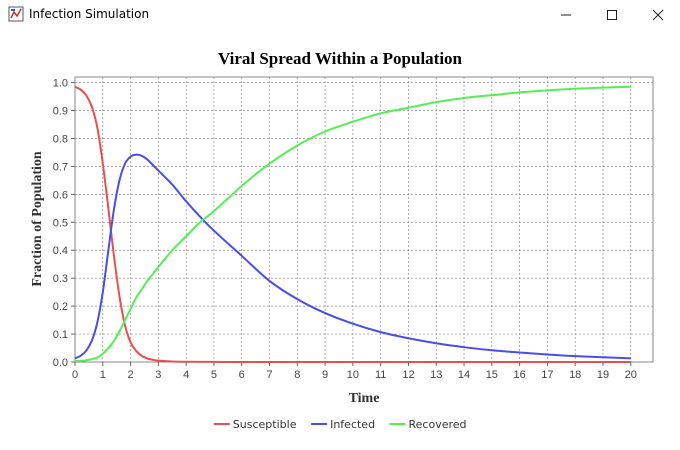  I want to click on x-tick-label: 0, so click(75, 375).